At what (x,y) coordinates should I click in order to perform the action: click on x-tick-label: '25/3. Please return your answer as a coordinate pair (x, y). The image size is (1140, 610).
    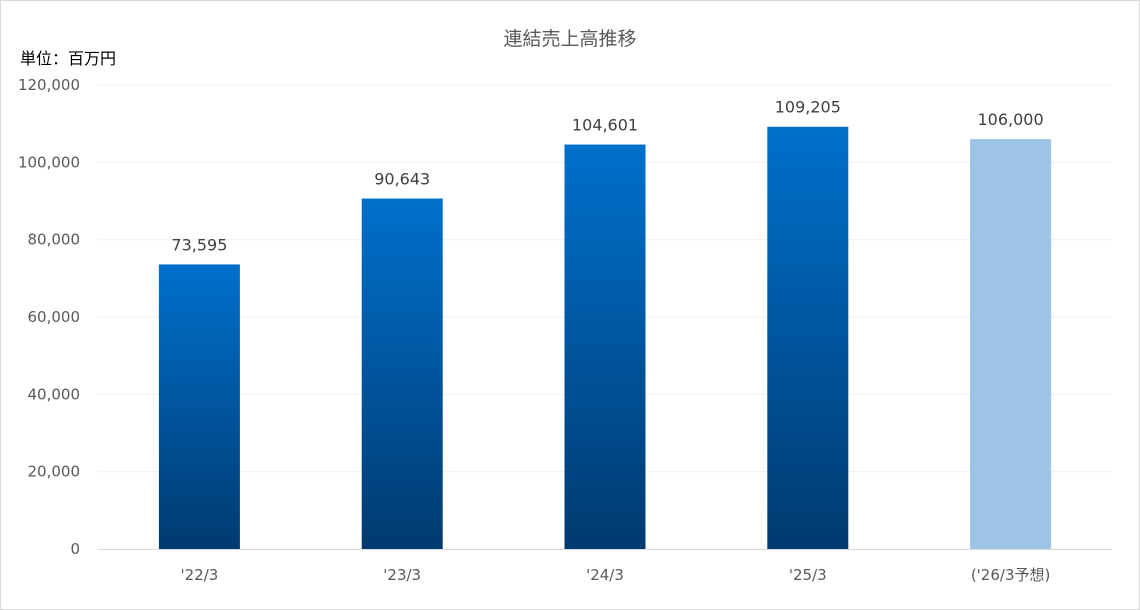
    Looking at the image, I should click on (808, 575).